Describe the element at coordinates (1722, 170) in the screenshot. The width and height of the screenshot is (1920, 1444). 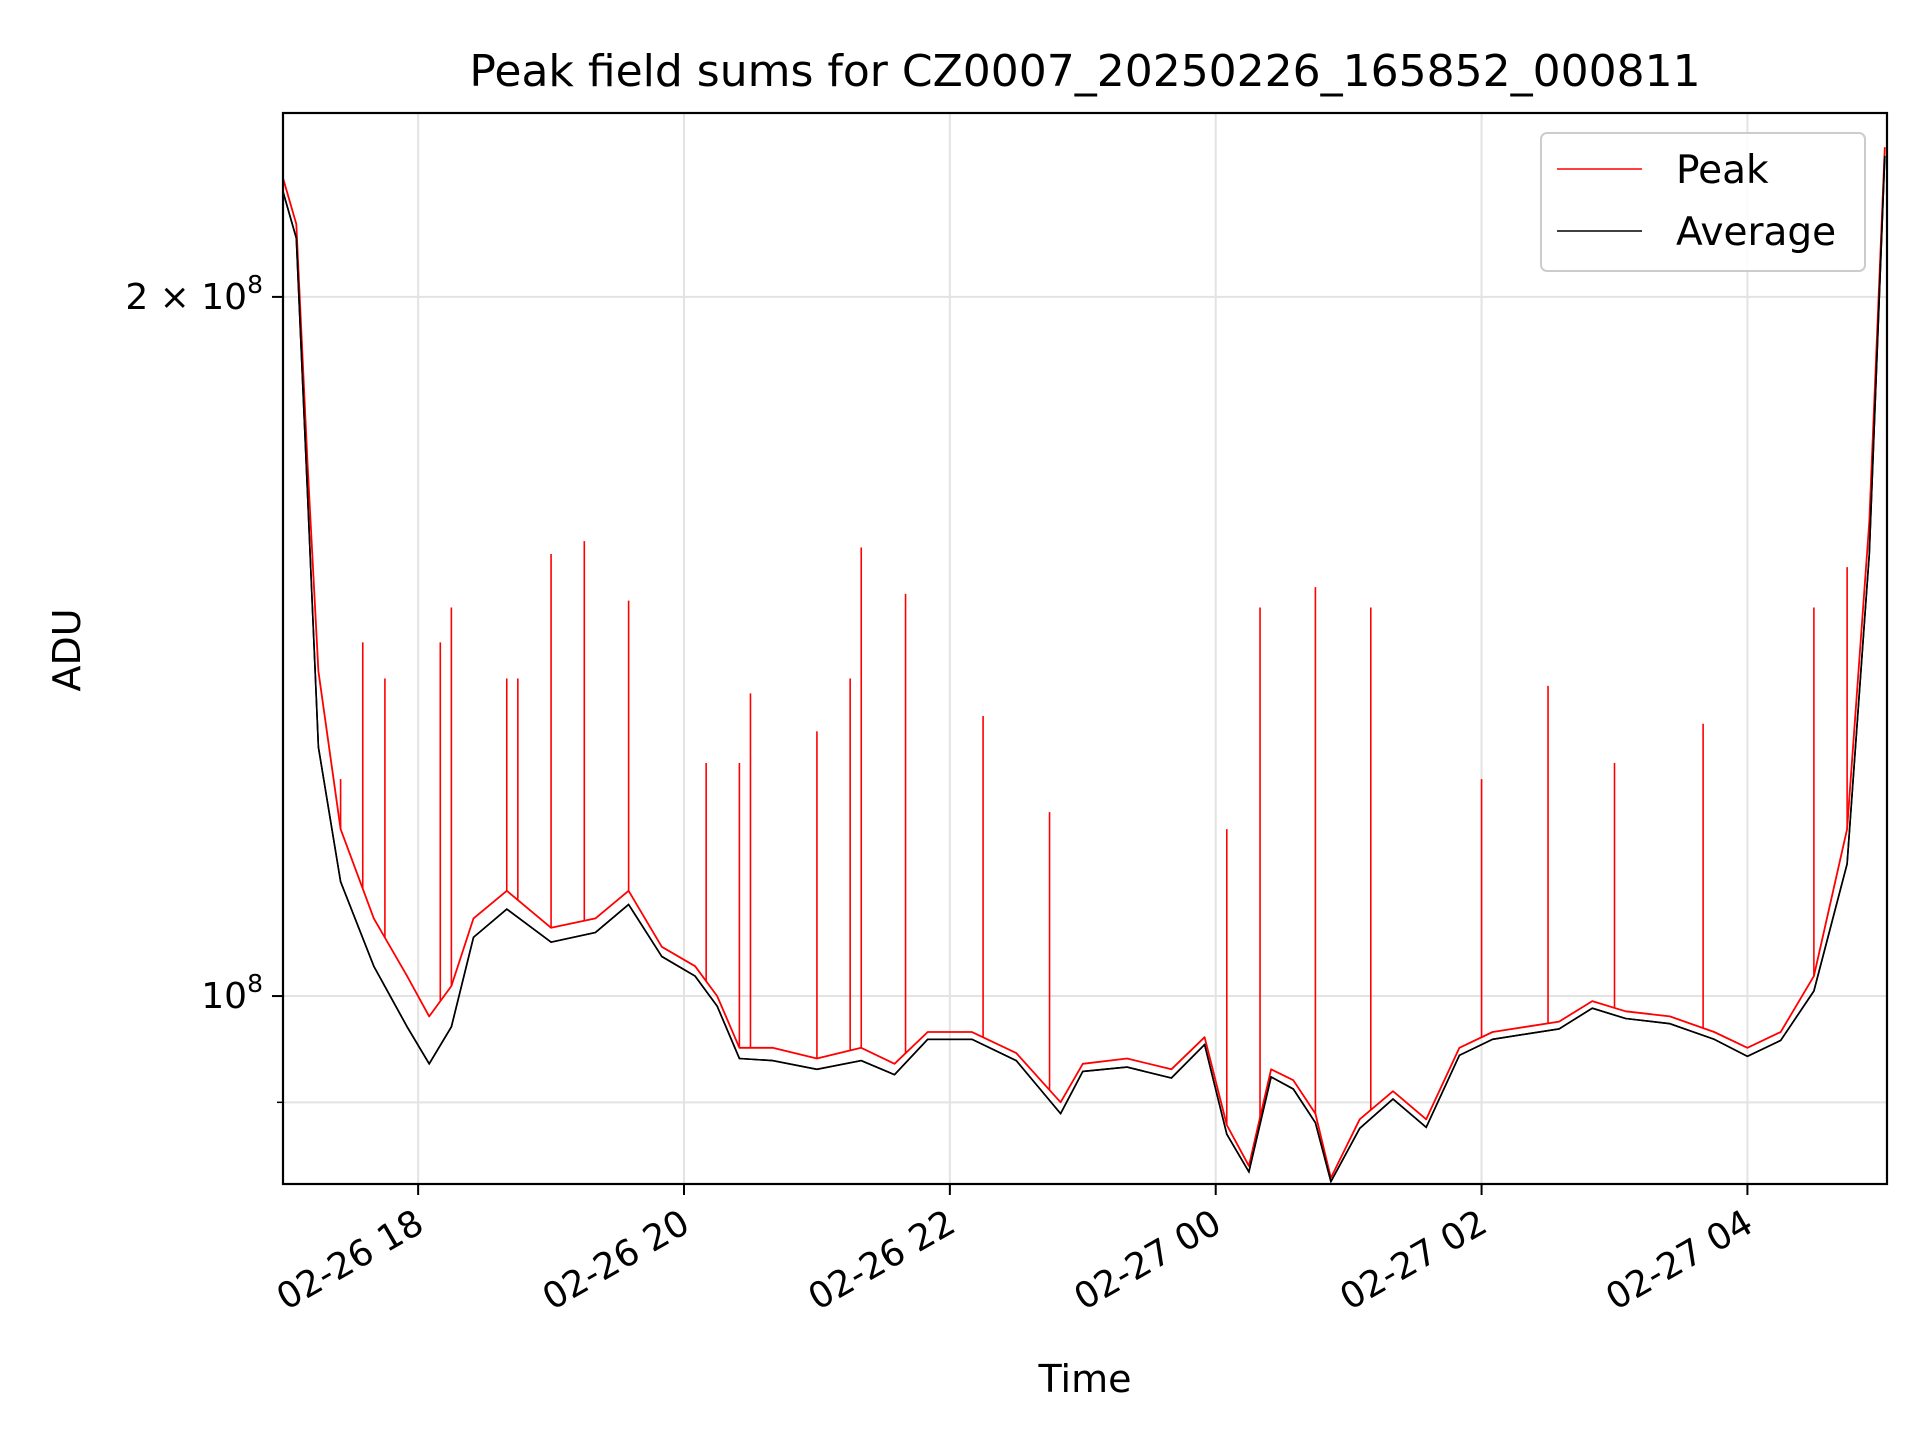
I see `legend-label-peak: Peak` at that location.